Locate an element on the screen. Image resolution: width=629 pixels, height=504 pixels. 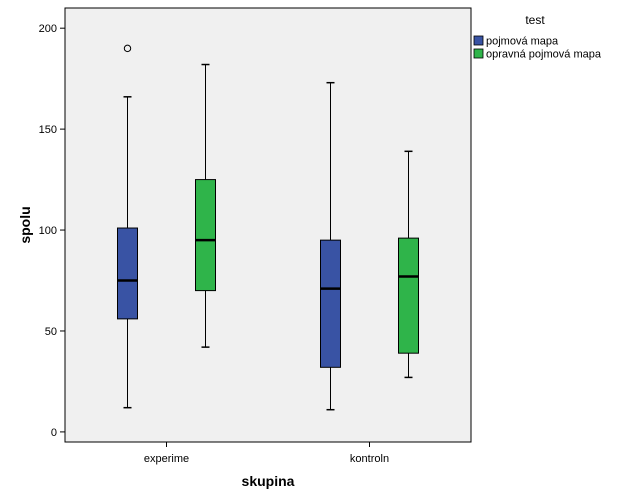
y-axis: 0 50 100 150 200 is located at coordinates (52, 231).